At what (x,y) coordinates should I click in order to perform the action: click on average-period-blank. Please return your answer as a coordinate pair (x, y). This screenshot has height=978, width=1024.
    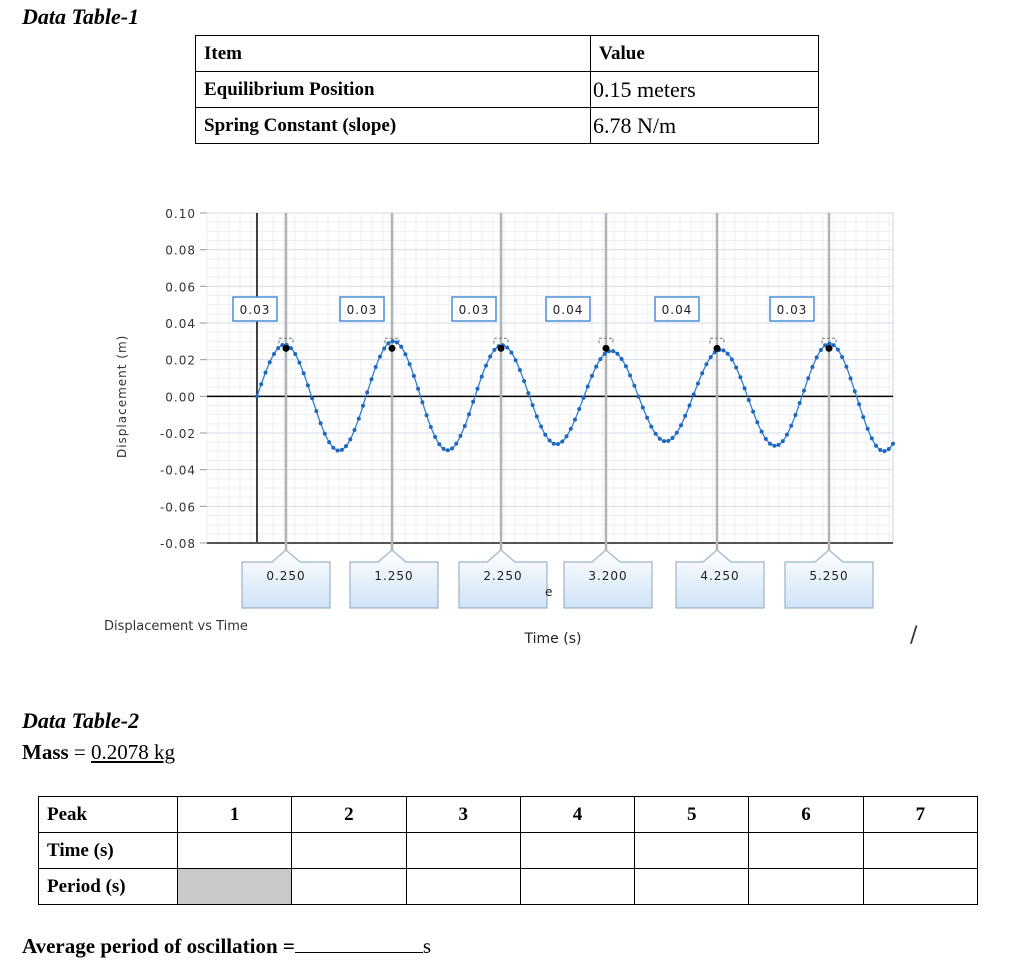
    Looking at the image, I should click on (358, 943).